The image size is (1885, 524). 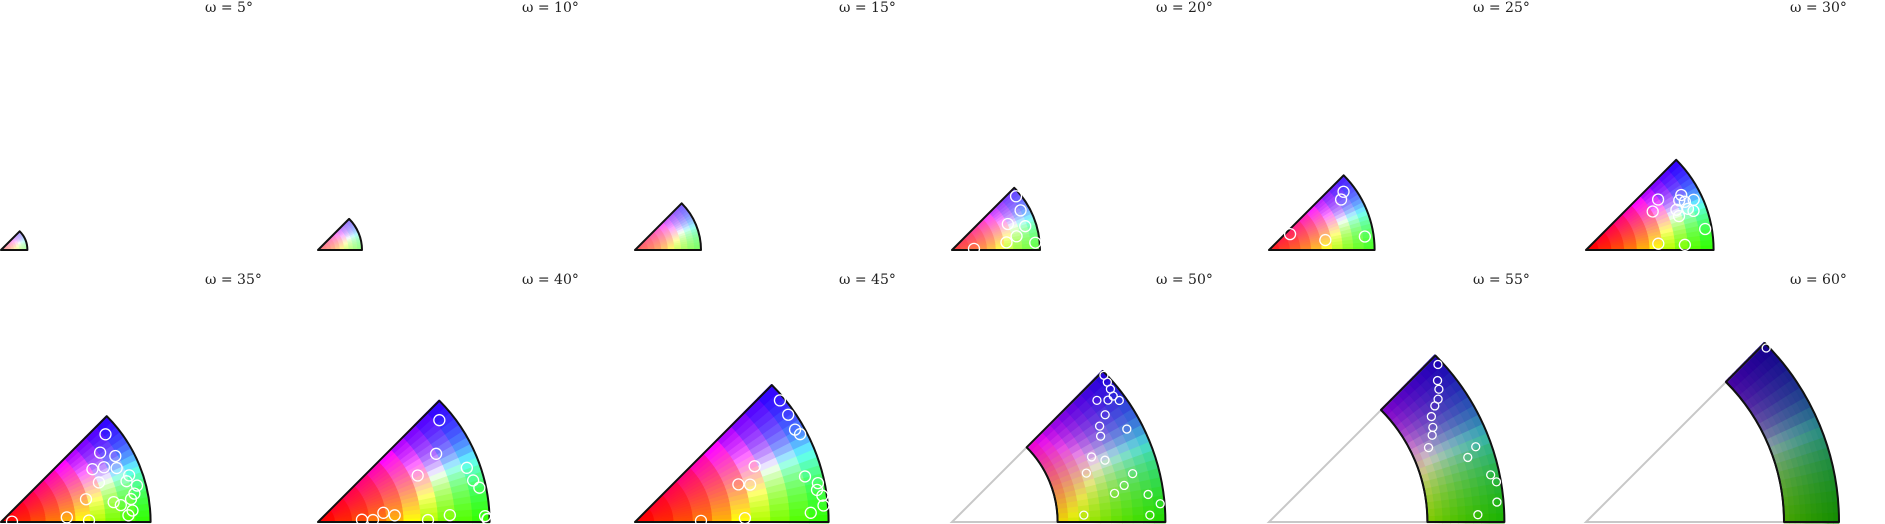 What do you see at coordinates (1711, 432) in the screenshot?
I see `ipf-empty-boundary` at bounding box center [1711, 432].